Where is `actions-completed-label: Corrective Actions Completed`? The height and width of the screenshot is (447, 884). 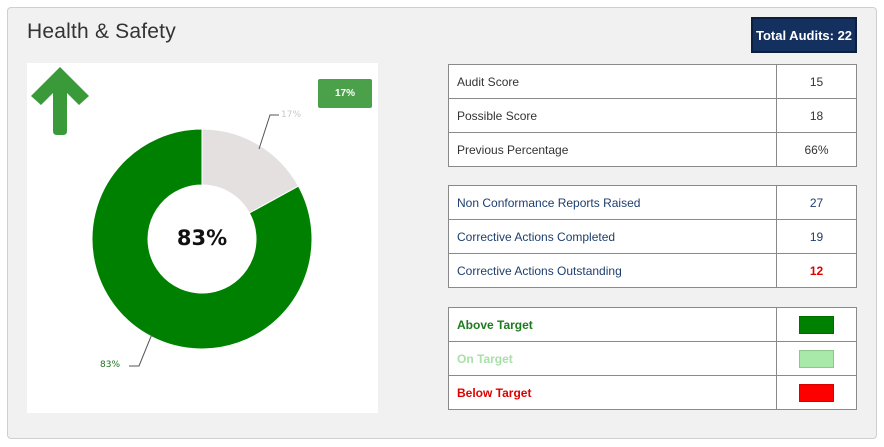
actions-completed-label: Corrective Actions Completed is located at coordinates (612, 236).